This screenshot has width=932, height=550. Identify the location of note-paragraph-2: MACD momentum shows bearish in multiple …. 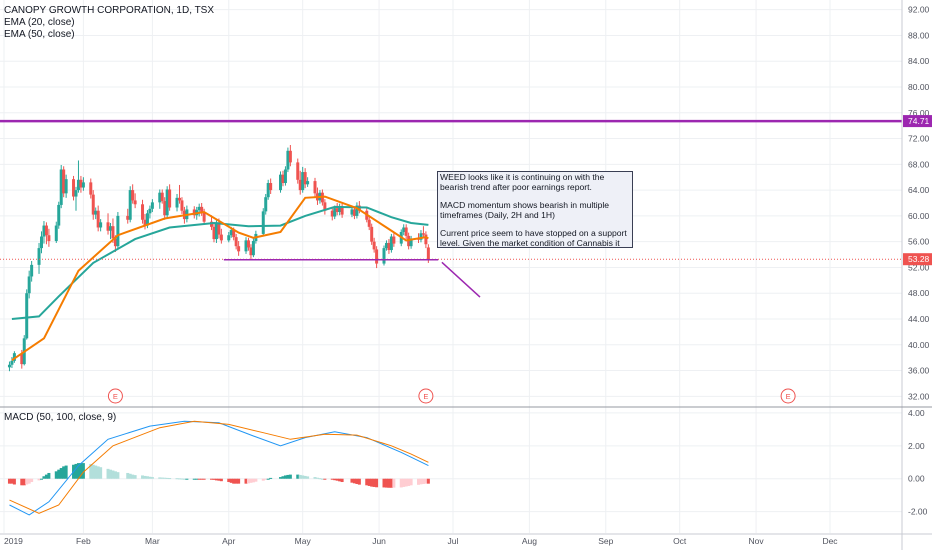
(525, 210).